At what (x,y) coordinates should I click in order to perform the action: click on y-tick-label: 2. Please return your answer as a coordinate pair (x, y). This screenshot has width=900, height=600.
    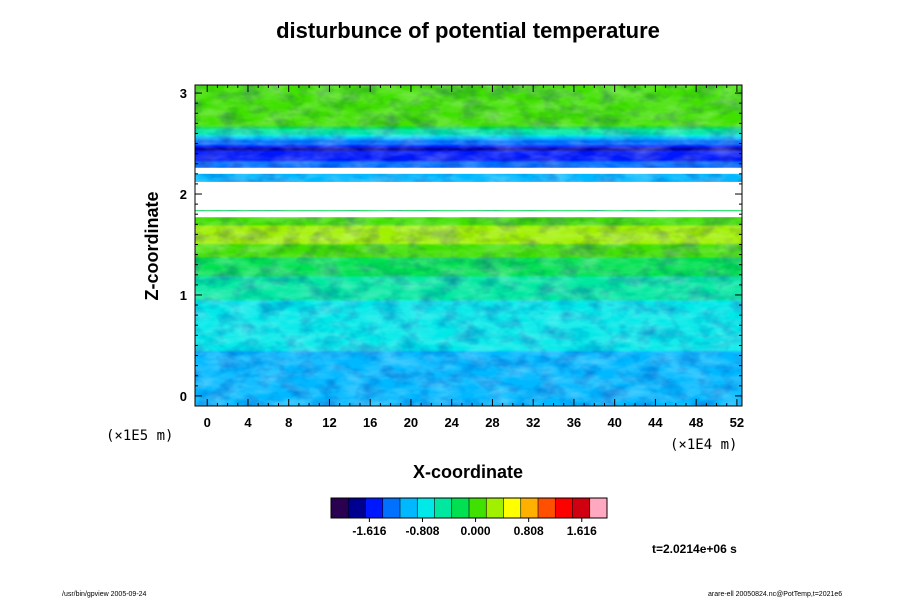
    Looking at the image, I should click on (183, 194).